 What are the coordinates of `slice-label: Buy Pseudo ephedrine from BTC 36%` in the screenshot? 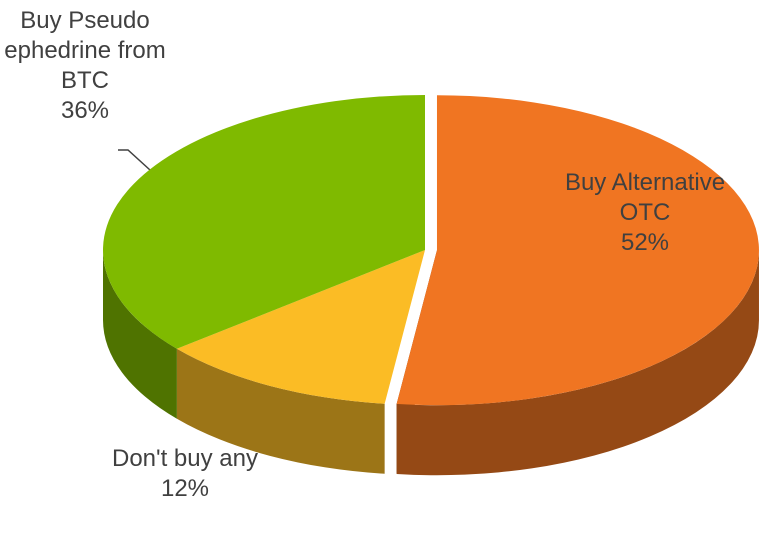 It's located at (85, 66).